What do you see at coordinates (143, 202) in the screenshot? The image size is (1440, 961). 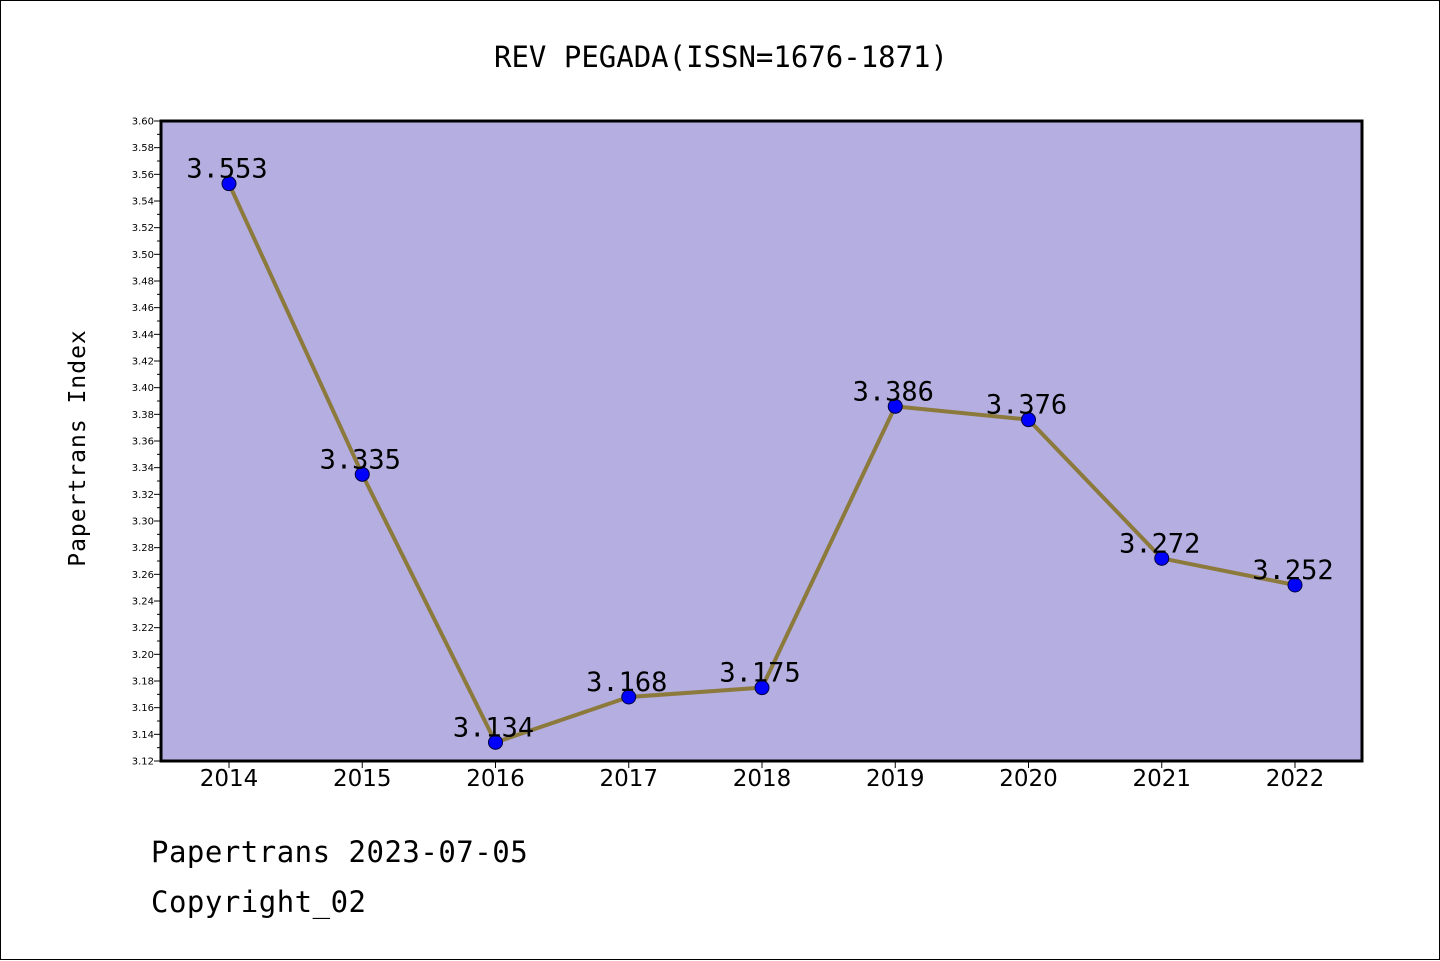 I see `y-tick-label: 3.54` at bounding box center [143, 202].